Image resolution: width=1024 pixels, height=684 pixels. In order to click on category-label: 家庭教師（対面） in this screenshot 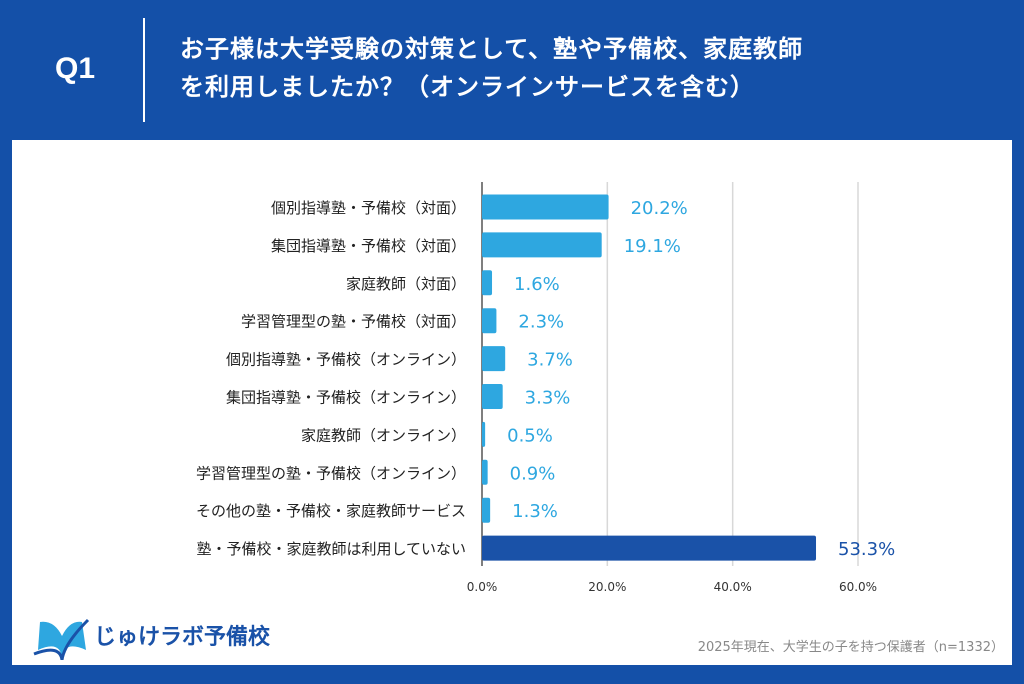, I will do `click(406, 284)`.